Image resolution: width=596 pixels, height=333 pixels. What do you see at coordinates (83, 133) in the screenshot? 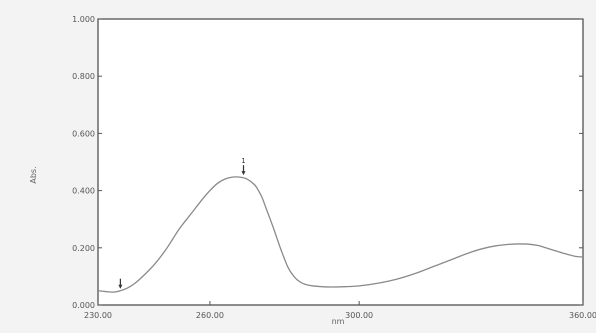
I see `y-tick-label: 0.600` at bounding box center [83, 133].